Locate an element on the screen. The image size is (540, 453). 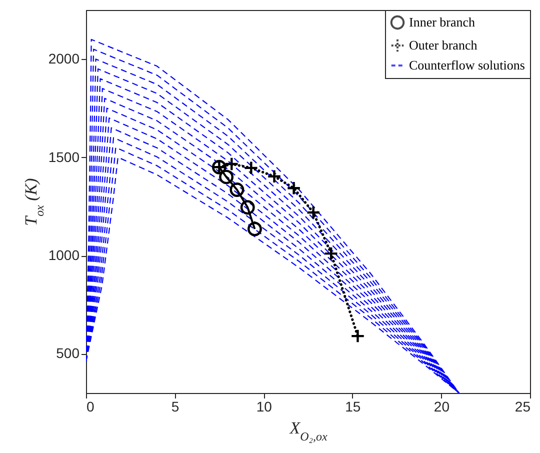
x-tick-label: 10 is located at coordinates (264, 406).